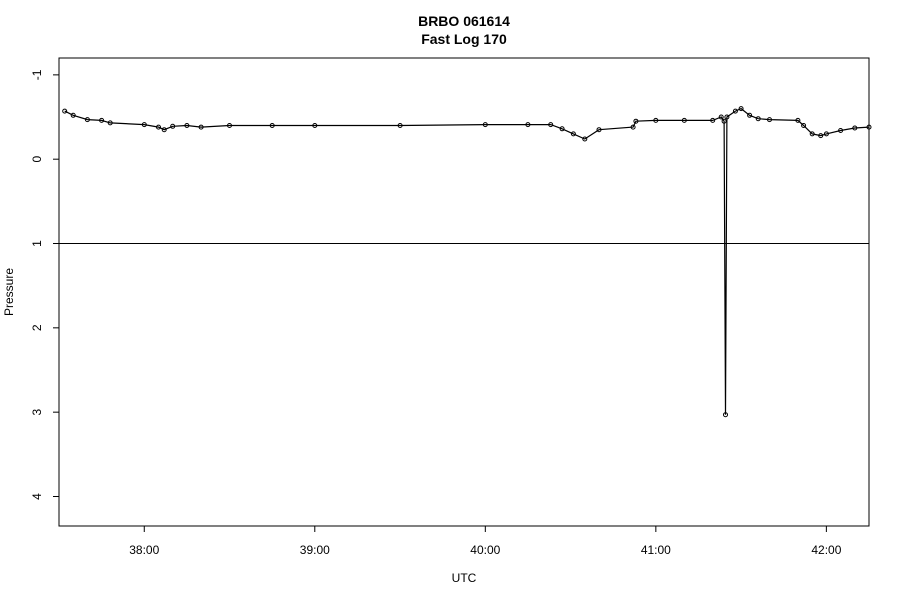 This screenshot has width=900, height=600. What do you see at coordinates (9, 292) in the screenshot?
I see `y-axis-label: Pressure` at bounding box center [9, 292].